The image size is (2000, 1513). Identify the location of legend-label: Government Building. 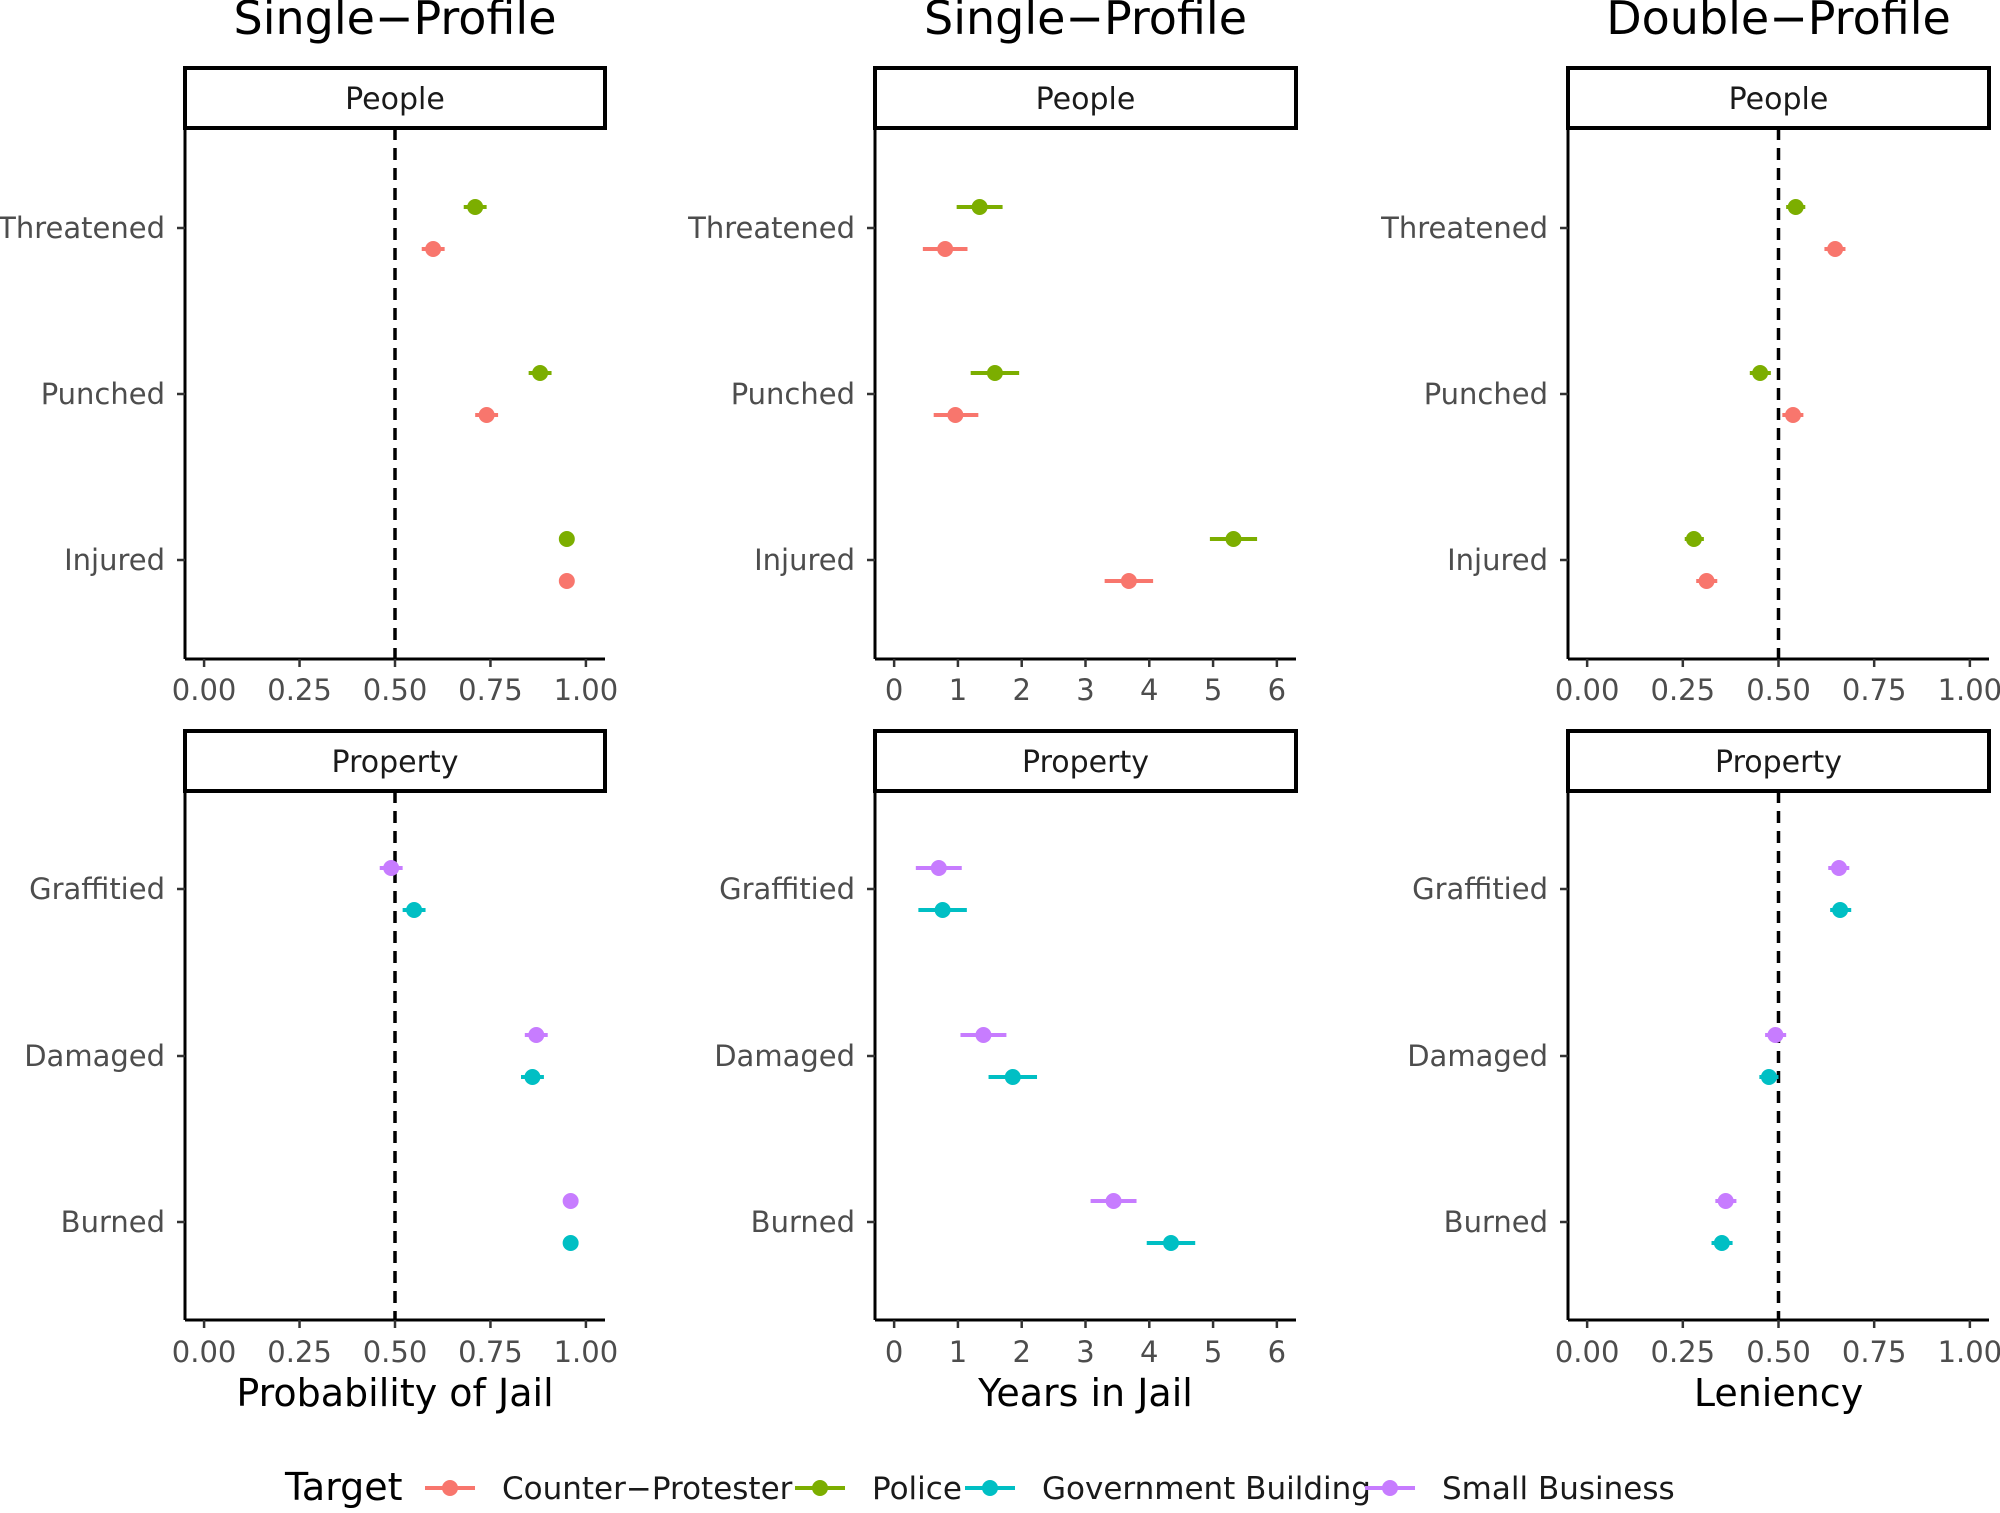
(1206, 1489).